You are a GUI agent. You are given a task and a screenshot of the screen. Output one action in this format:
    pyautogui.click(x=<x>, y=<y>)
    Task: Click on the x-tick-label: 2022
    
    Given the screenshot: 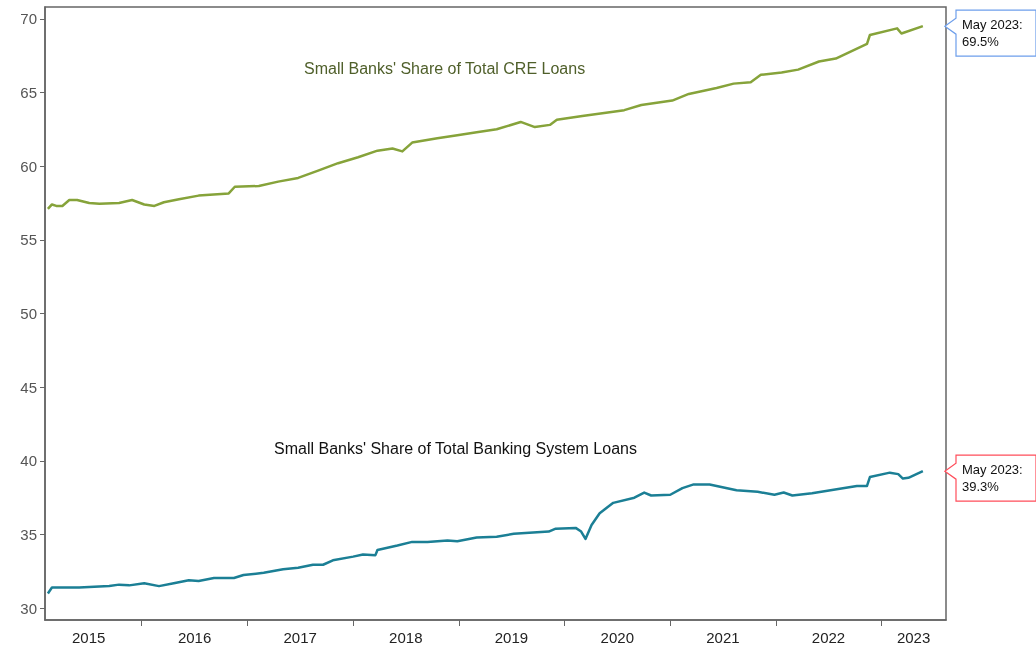 What is the action you would take?
    pyautogui.click(x=828, y=637)
    